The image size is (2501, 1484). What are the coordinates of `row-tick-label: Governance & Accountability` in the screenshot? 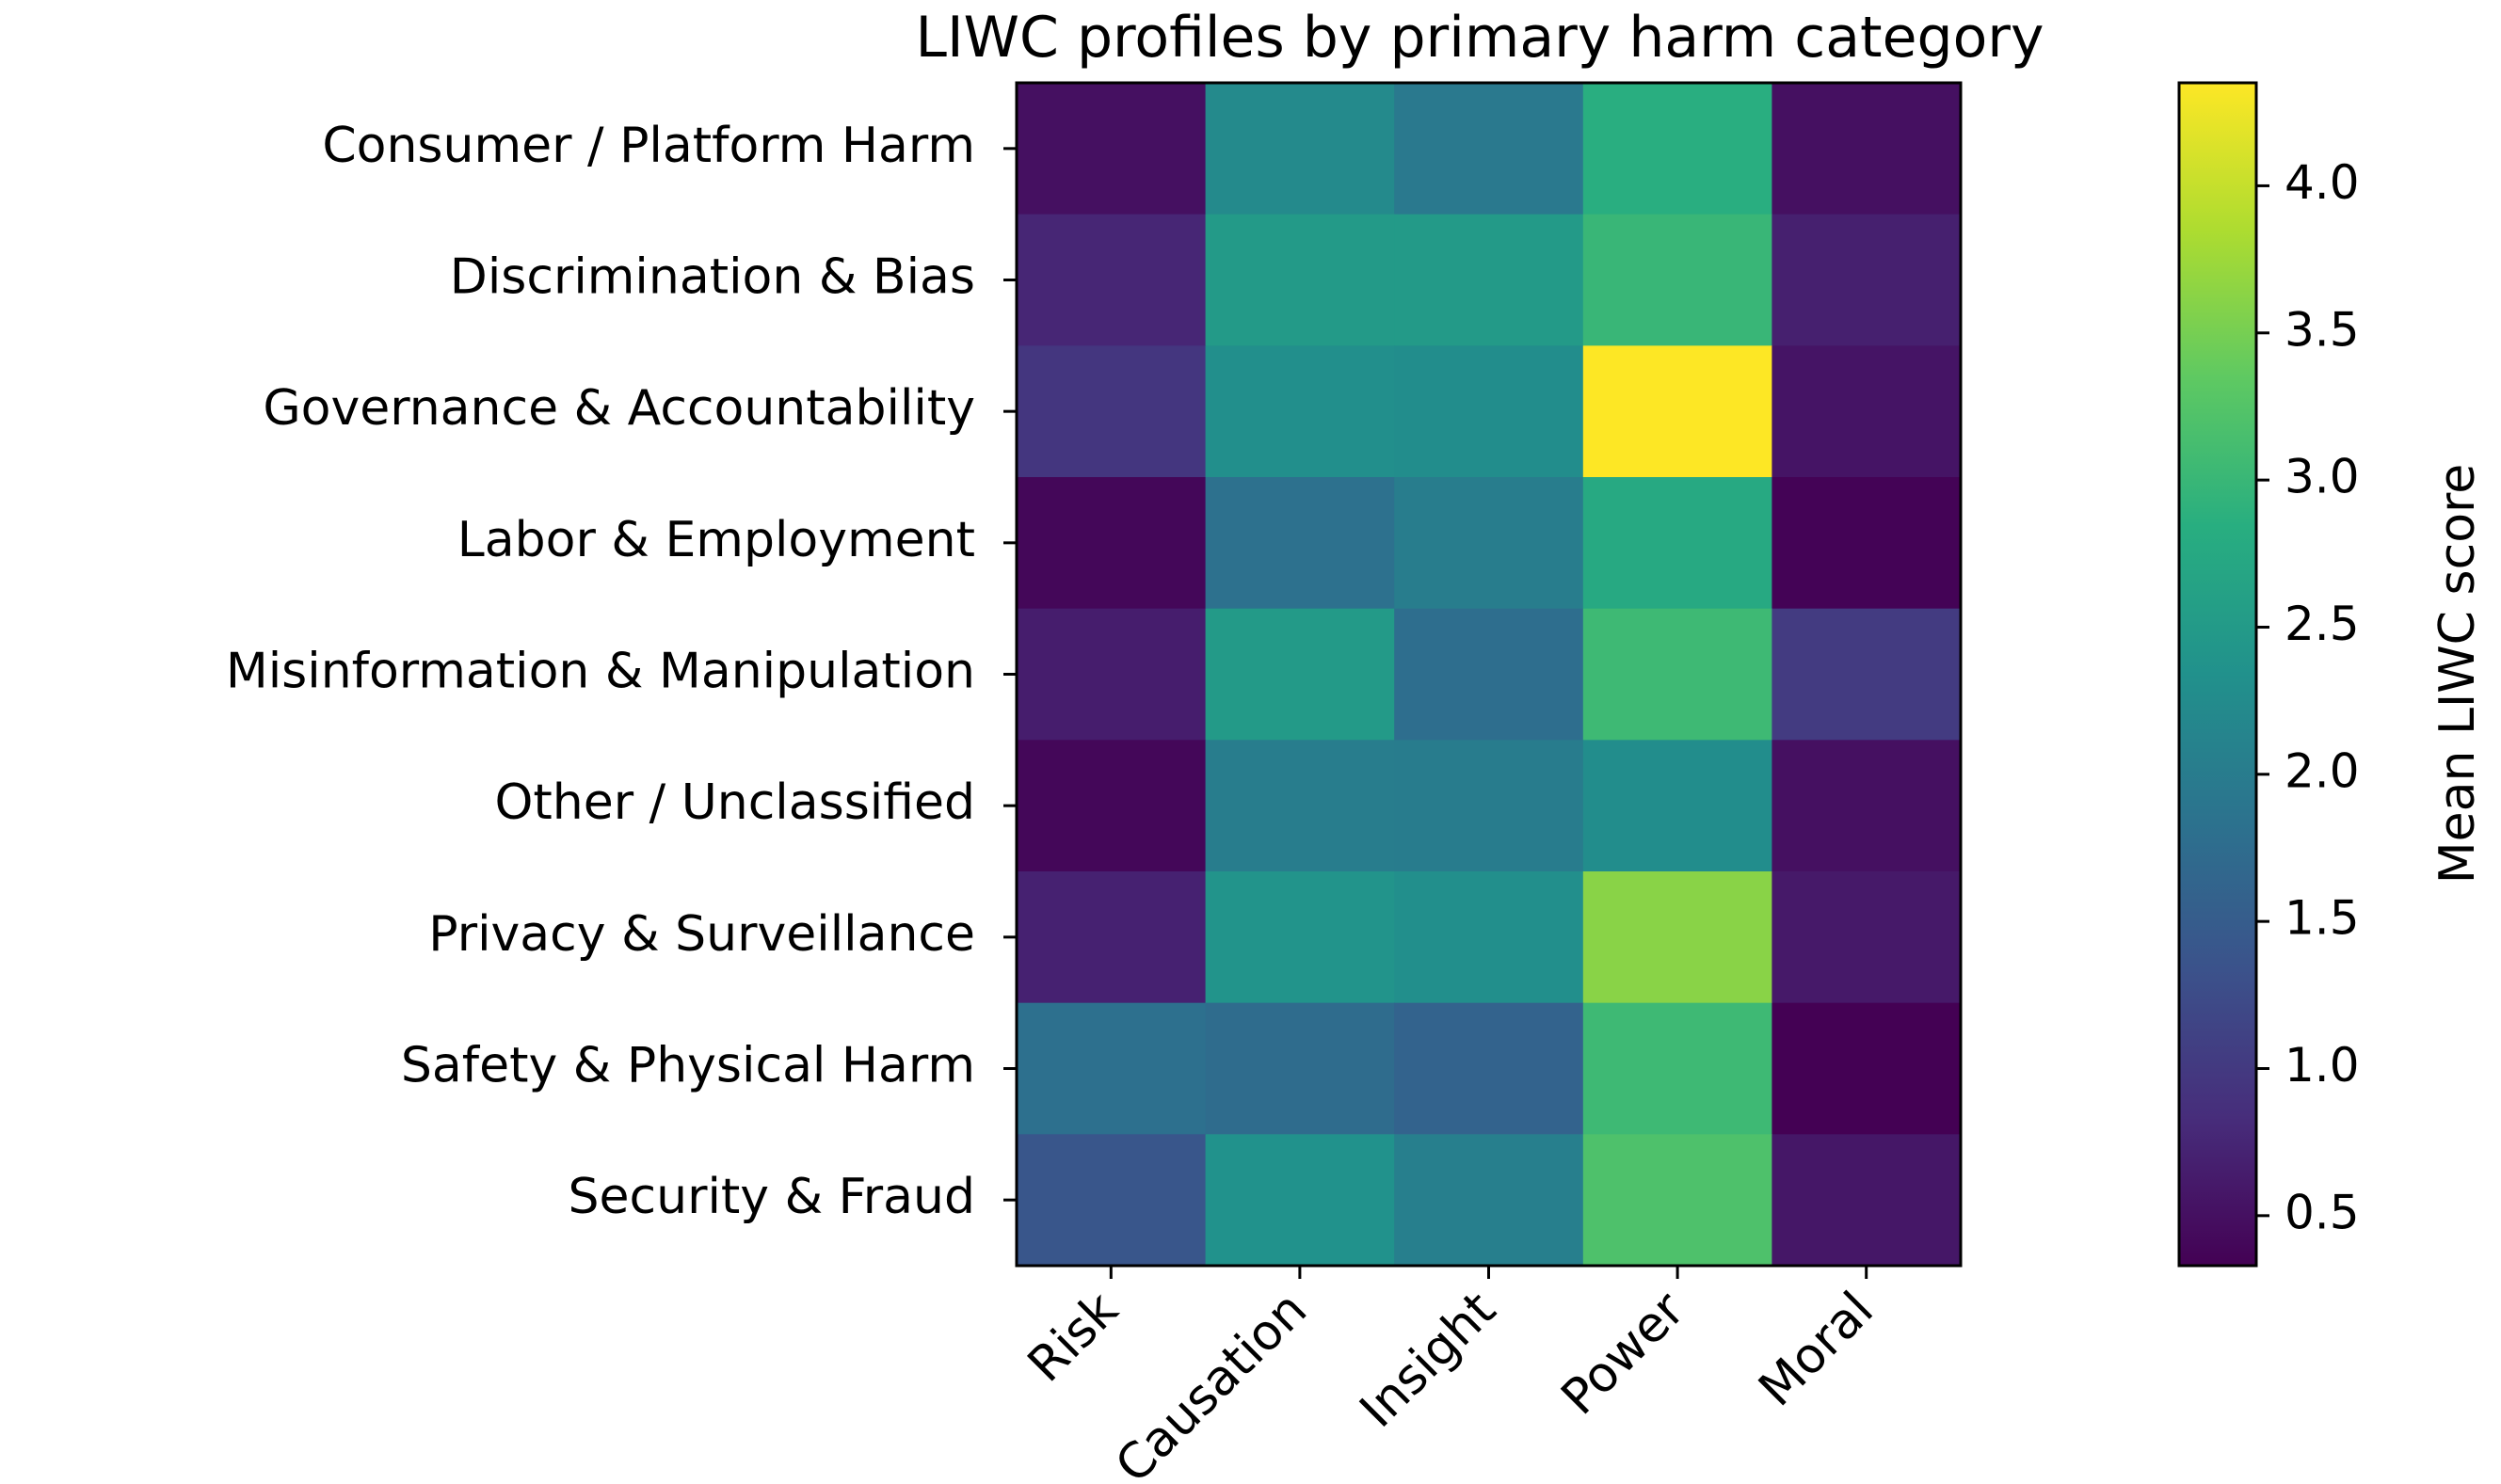 It's located at (619, 408).